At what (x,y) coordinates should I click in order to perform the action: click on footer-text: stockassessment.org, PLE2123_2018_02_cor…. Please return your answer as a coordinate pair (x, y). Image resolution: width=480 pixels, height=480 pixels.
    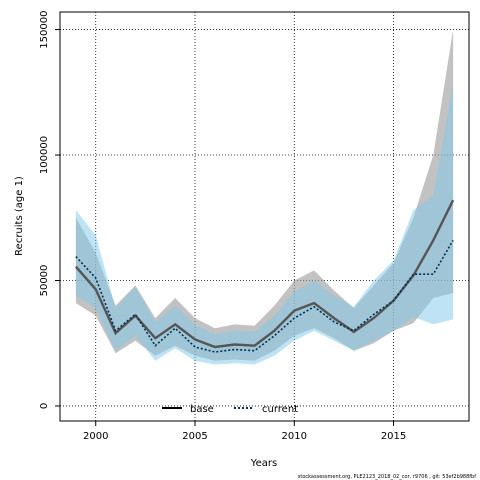
    Looking at the image, I should click on (387, 477).